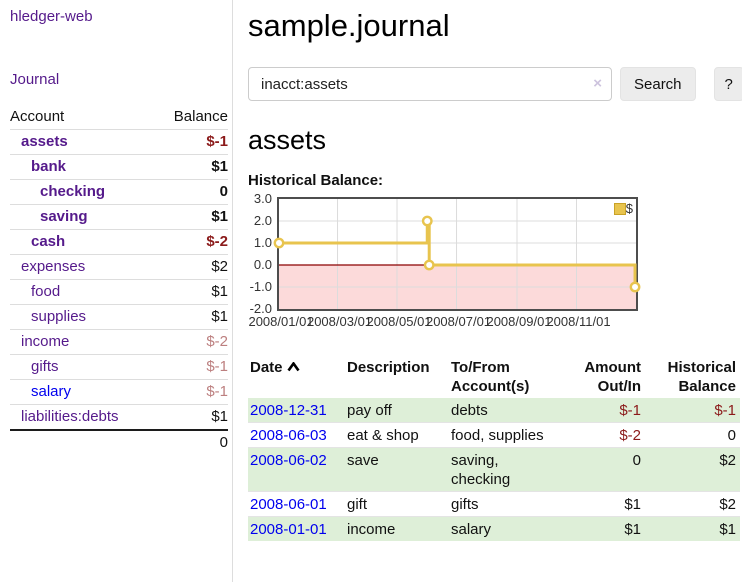 The image size is (742, 582). Describe the element at coordinates (262, 254) in the screenshot. I see `chart-y-axis: 3.0 2.0 1.0 0.0 -1.0 -2.0` at that location.